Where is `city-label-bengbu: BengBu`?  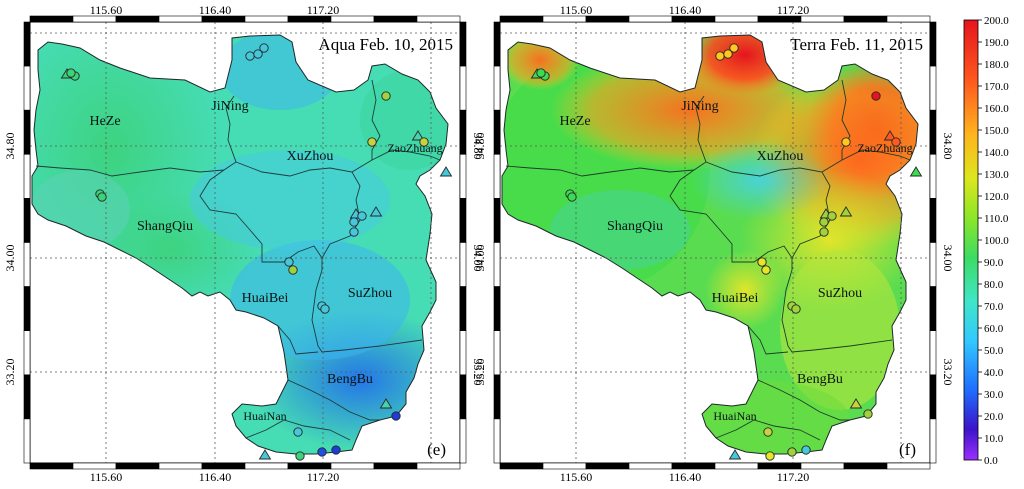
city-label-bengbu: BengBu is located at coordinates (350, 379).